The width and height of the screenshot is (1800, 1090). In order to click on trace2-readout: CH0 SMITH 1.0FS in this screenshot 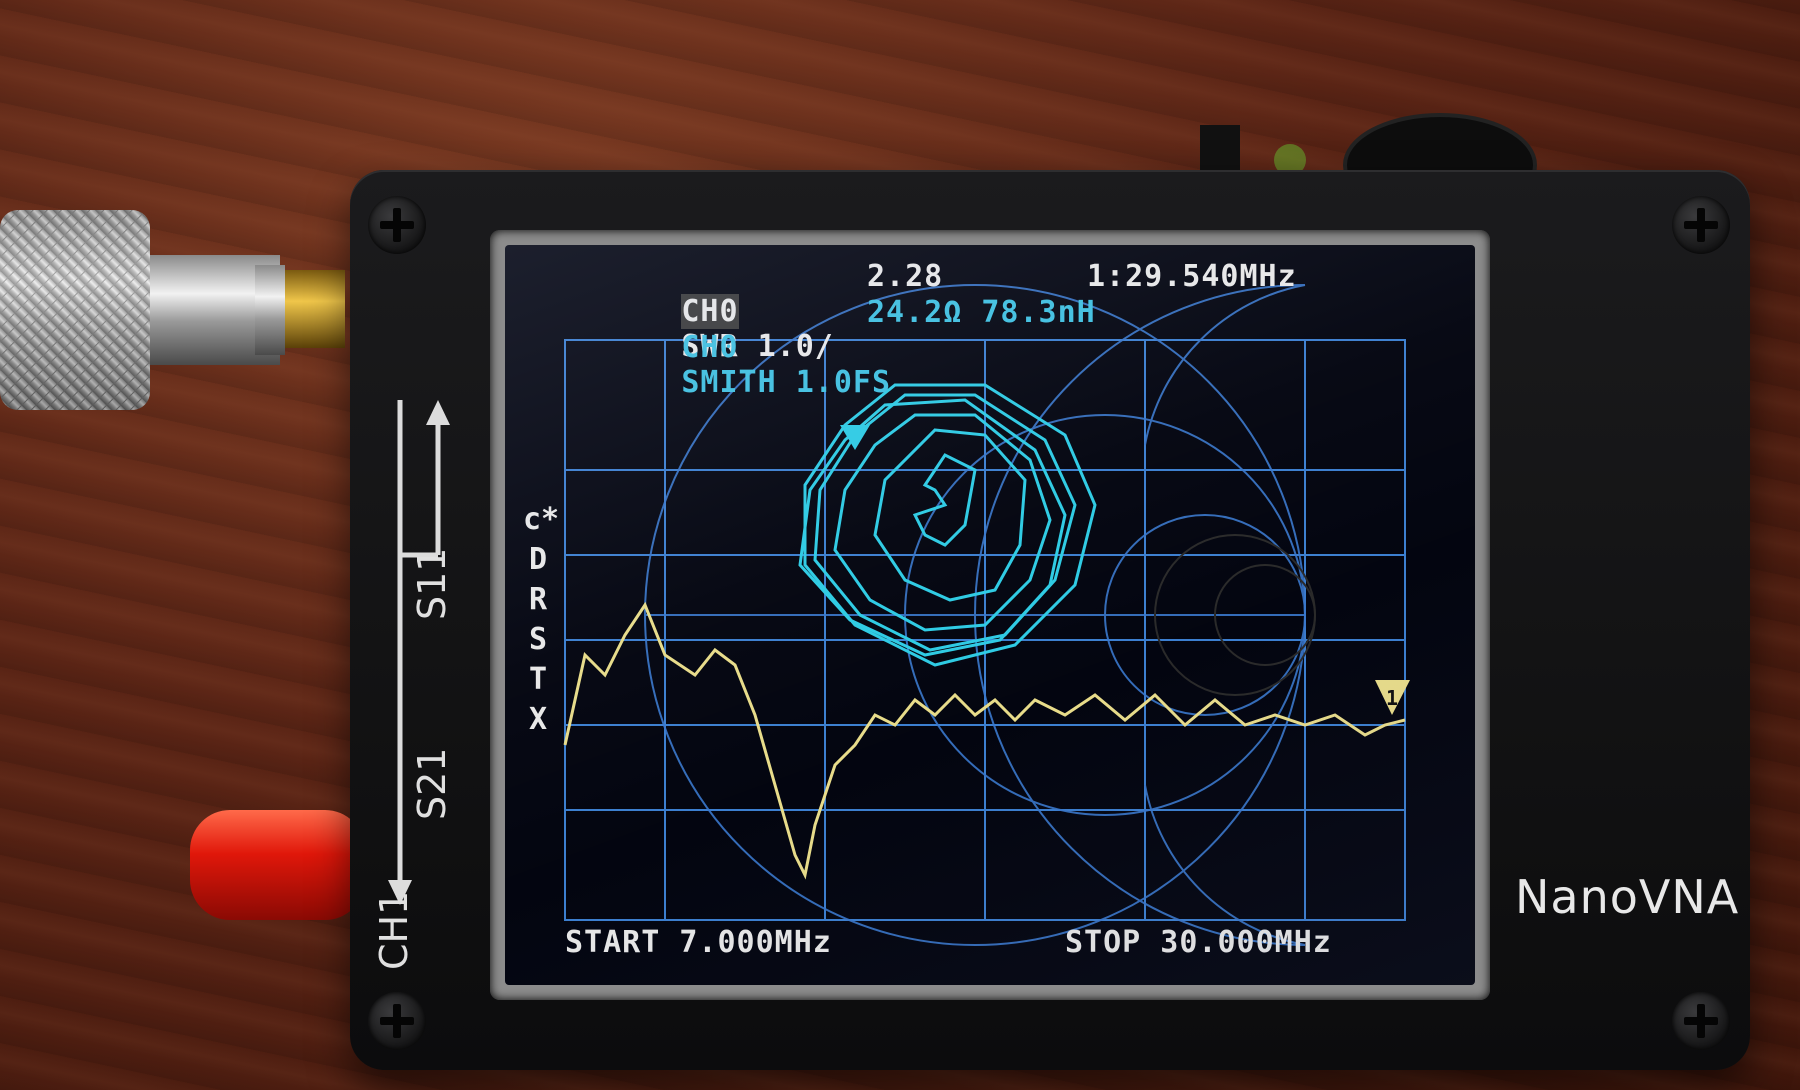, I will do `click(729, 365)`.